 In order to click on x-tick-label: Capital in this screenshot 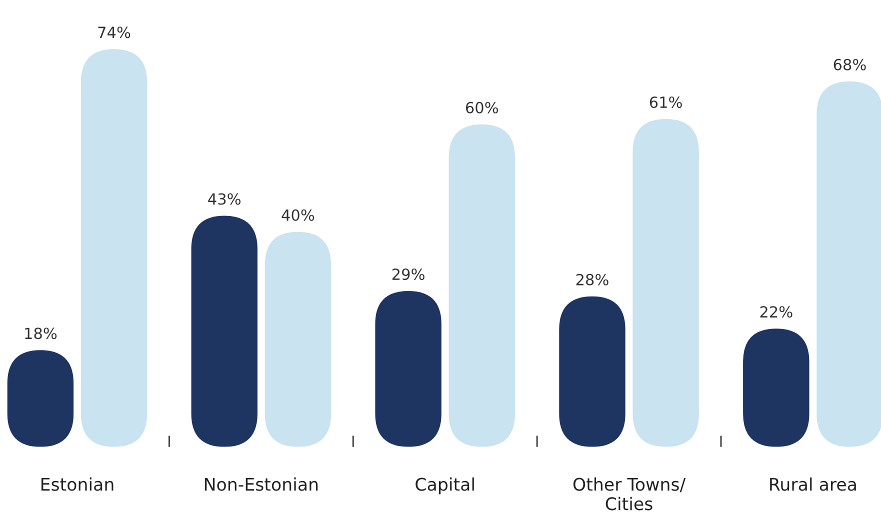, I will do `click(445, 485)`.